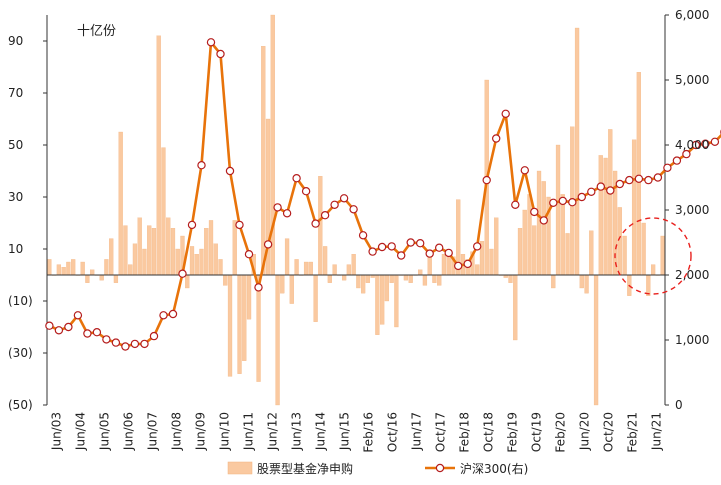  Describe the element at coordinates (489, 432) in the screenshot. I see `x-tick-label: Oct/18` at that location.